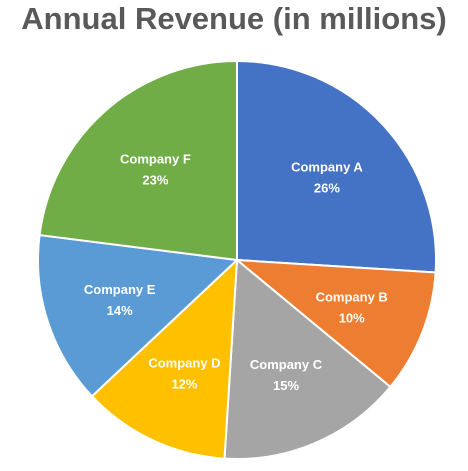  What do you see at coordinates (184, 363) in the screenshot?
I see `slice-label-company-d: Company D` at bounding box center [184, 363].